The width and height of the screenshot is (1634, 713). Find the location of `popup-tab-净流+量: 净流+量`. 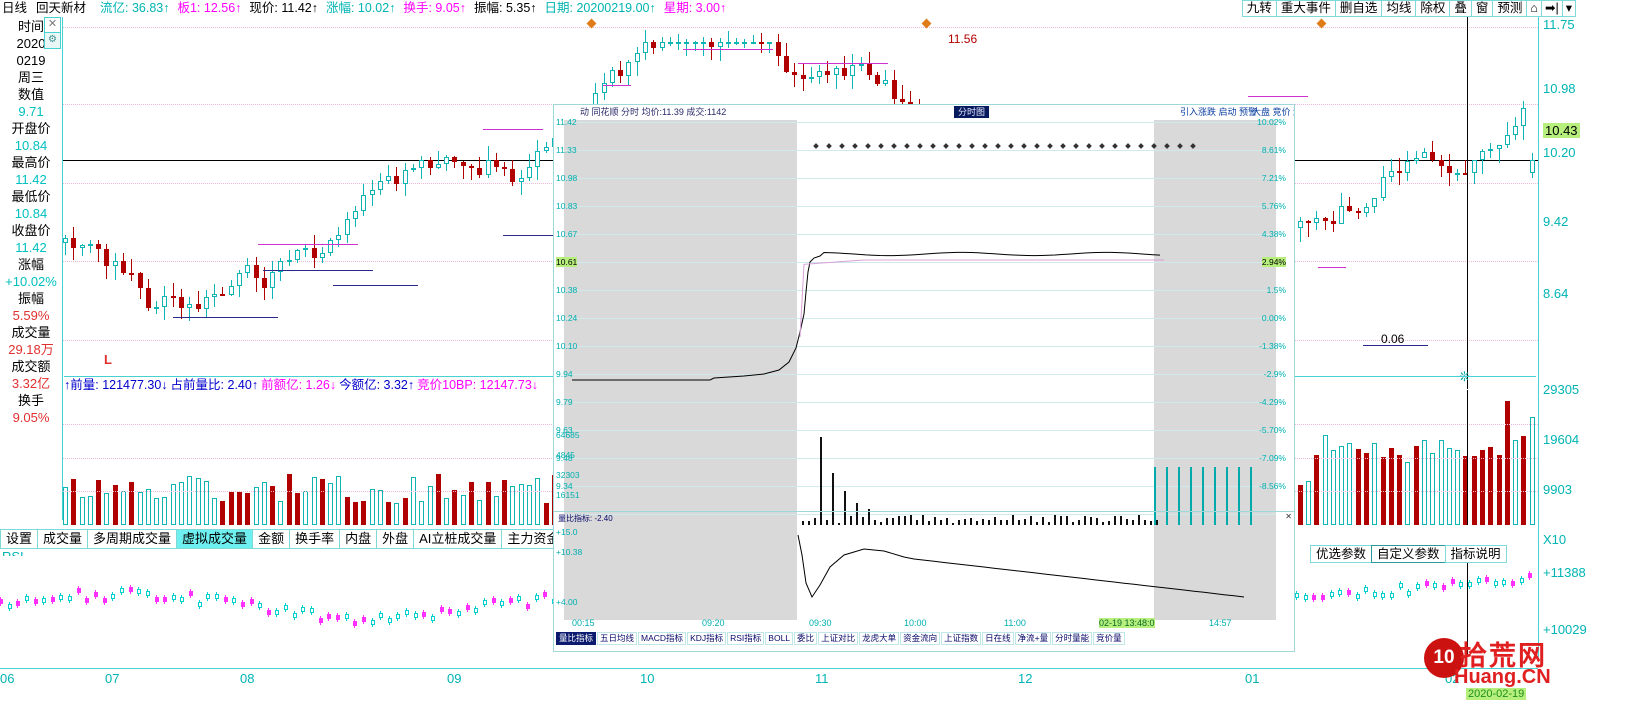

popup-tab-净流+量: 净流+量 is located at coordinates (1033, 638).